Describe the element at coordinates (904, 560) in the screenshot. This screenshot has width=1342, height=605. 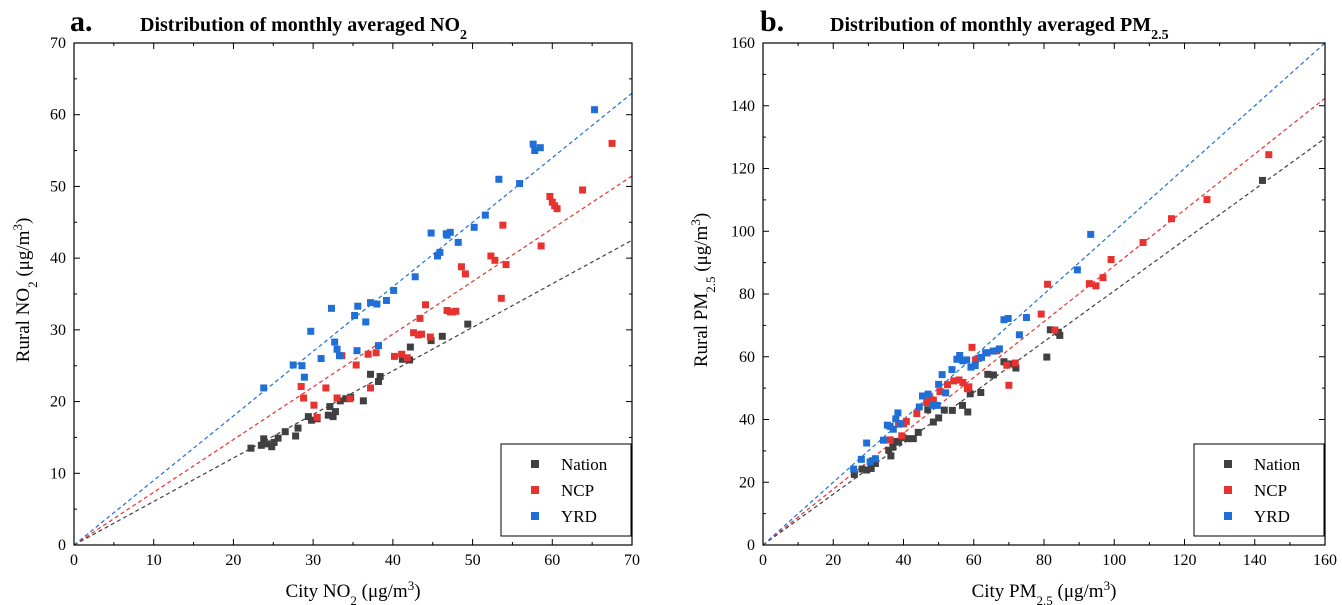
I see `panel-b-x-tick-label: 40` at that location.